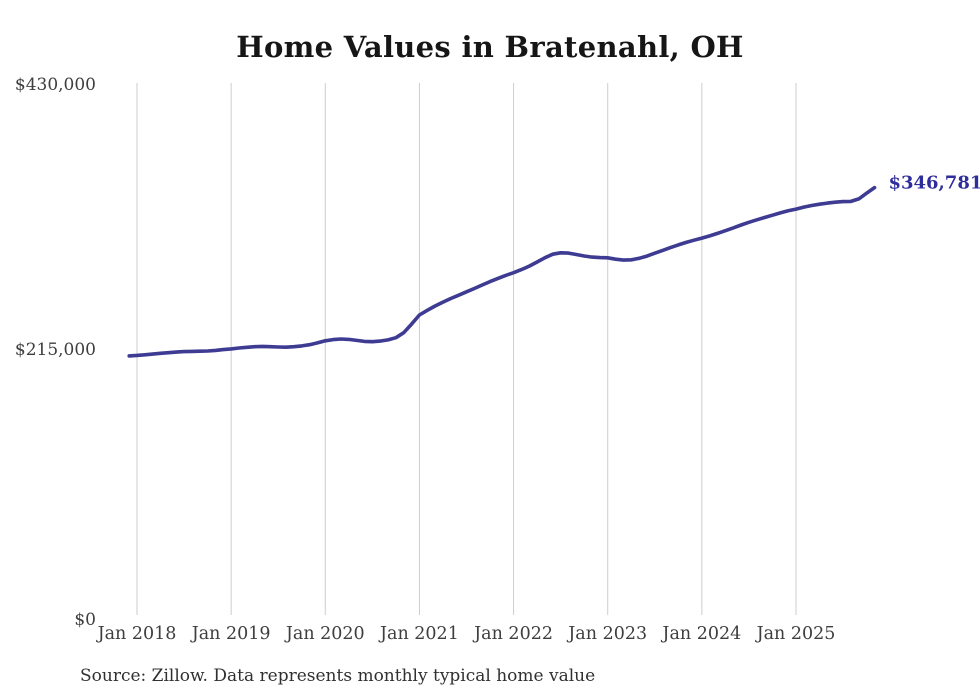 This screenshot has height=699, width=980. Describe the element at coordinates (490, 47) in the screenshot. I see `page-title: Home Values in Bratenahl, OH` at that location.